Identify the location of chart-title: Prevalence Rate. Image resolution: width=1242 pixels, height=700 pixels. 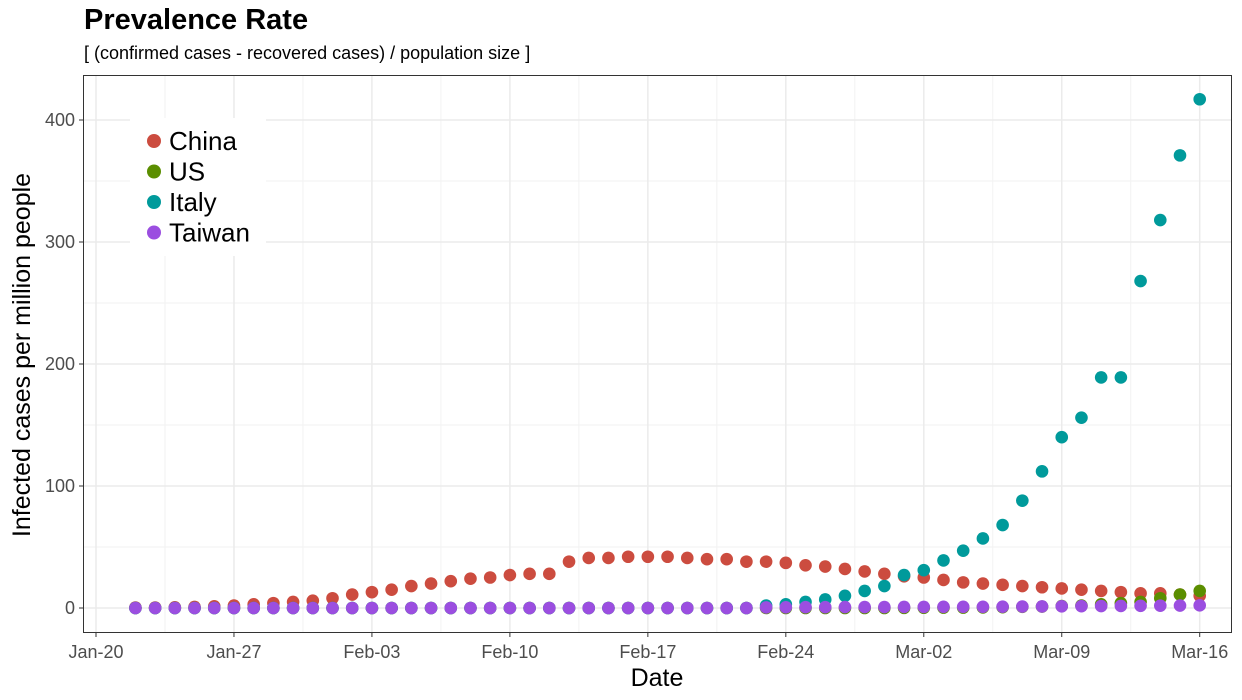
(196, 20).